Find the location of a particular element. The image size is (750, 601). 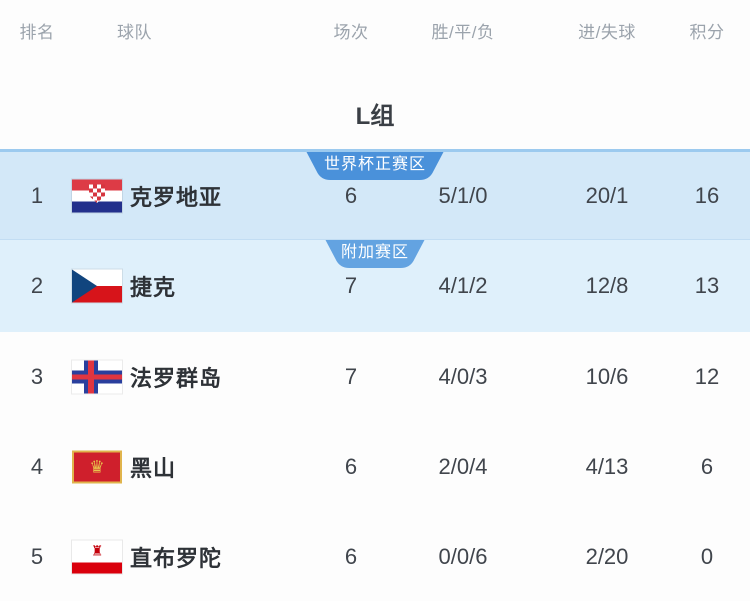

points-value: 0 is located at coordinates (707, 556).